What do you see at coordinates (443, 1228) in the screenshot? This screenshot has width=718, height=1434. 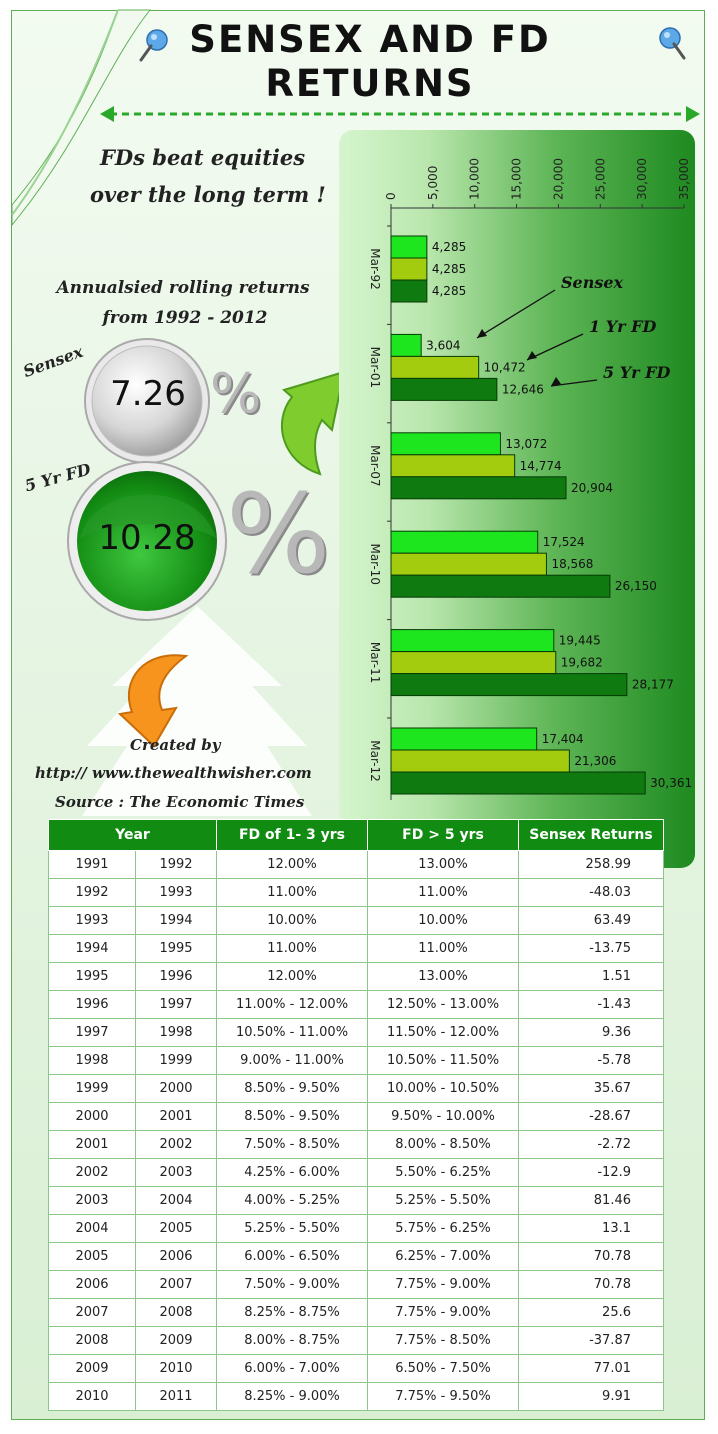 I see `fd-5-cell: 5.75% - 6.25%` at bounding box center [443, 1228].